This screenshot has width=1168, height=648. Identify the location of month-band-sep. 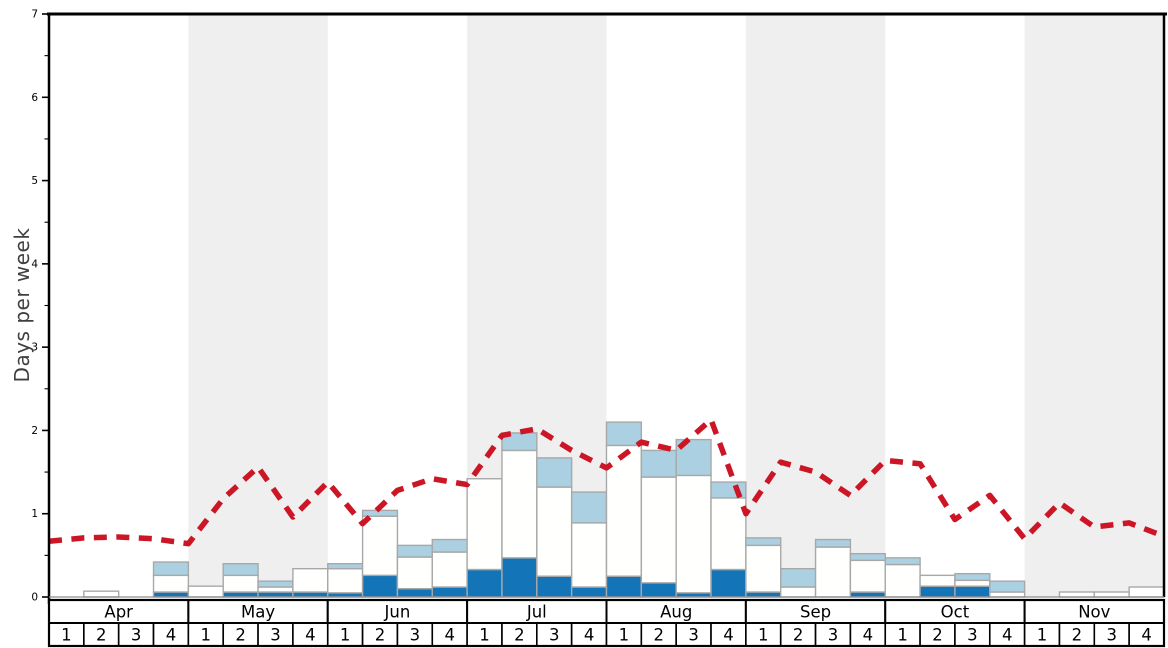
(815, 305).